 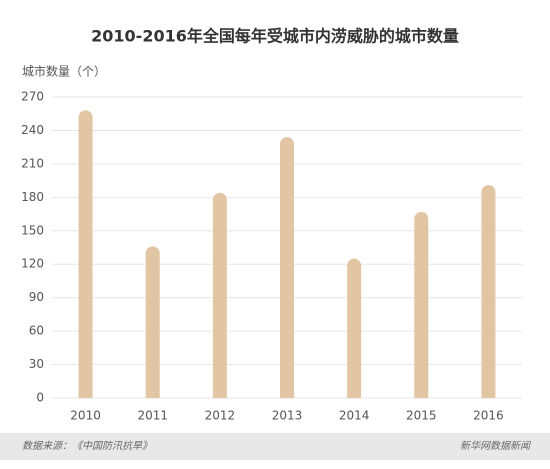 What do you see at coordinates (36, 331) in the screenshot?
I see `y-tick-label: 60` at bounding box center [36, 331].